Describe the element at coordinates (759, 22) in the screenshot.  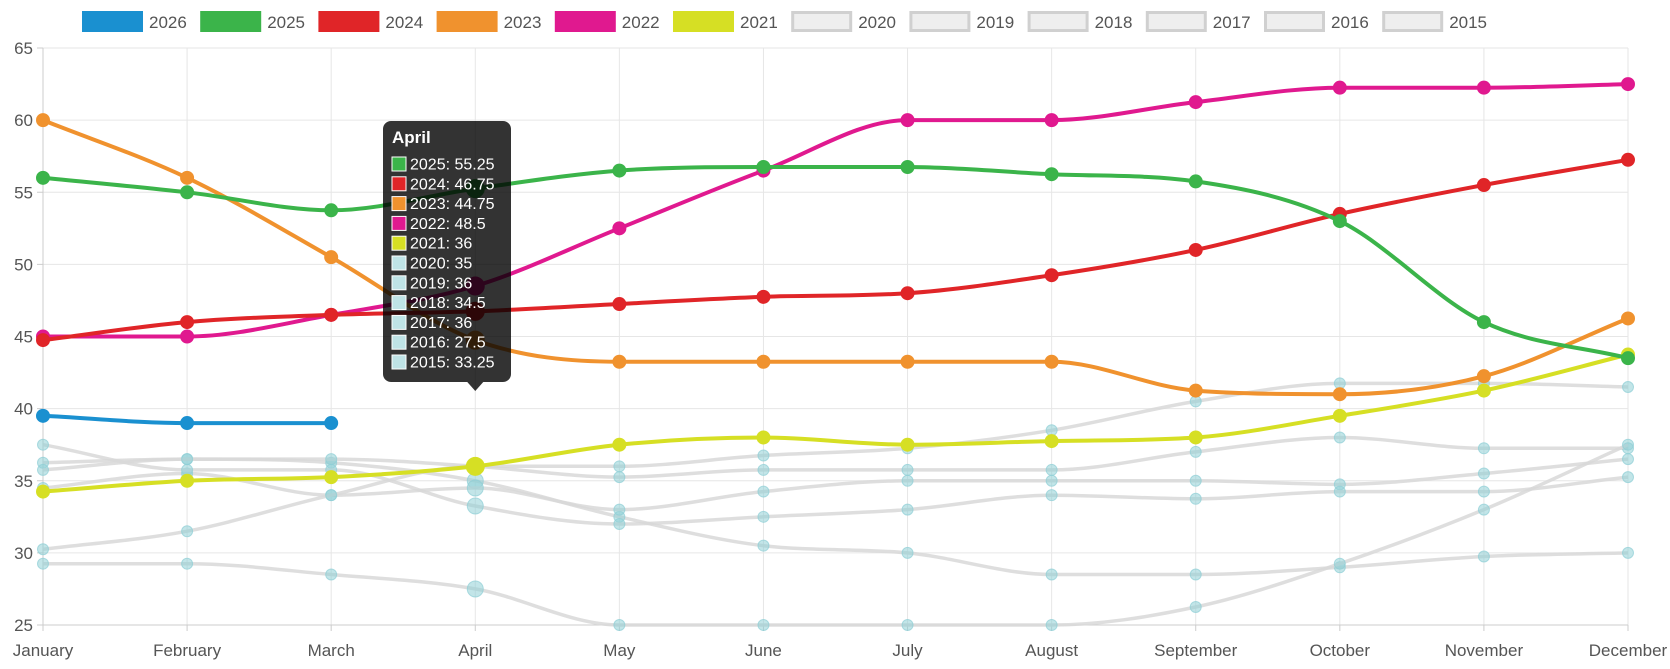
I see `legend-label: 2021` at that location.